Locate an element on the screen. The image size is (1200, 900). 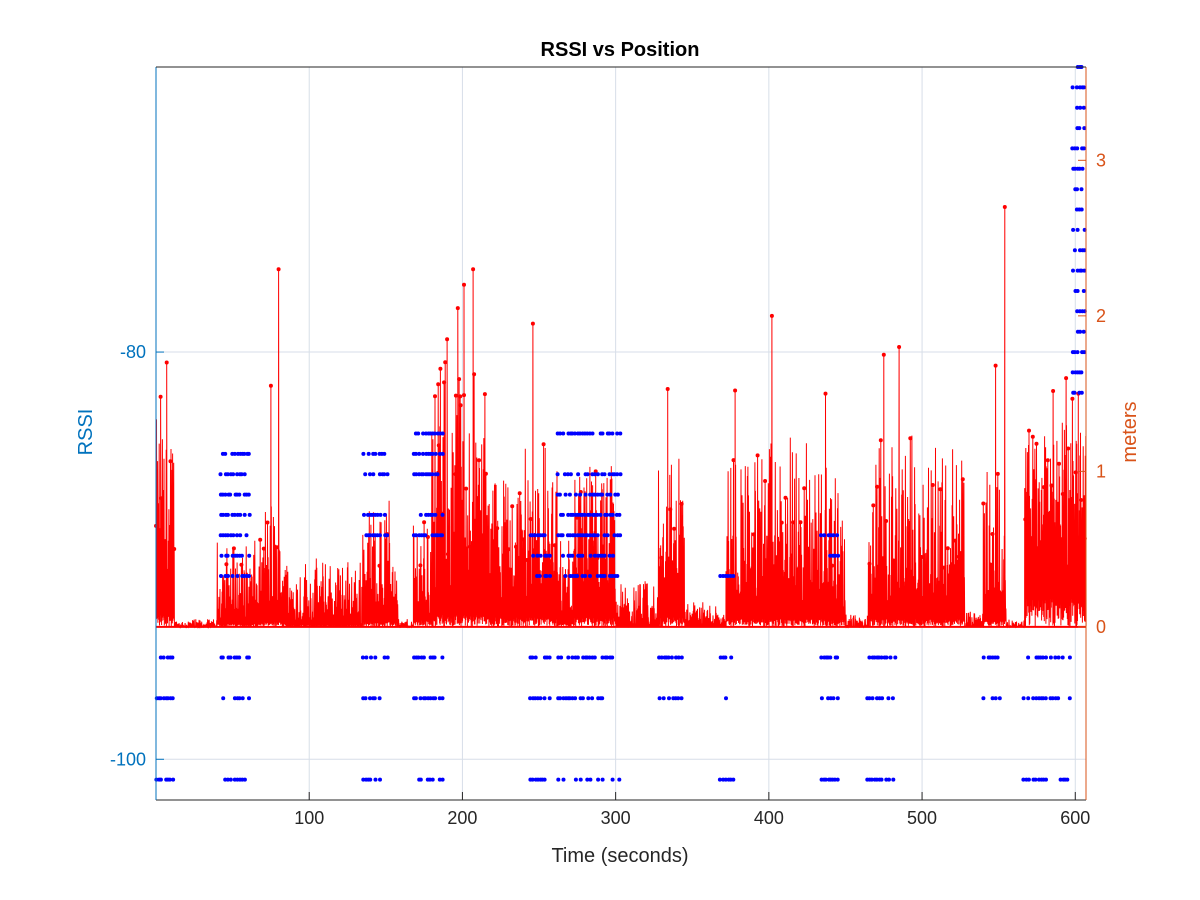
x-tick-label: 400 is located at coordinates (769, 818).